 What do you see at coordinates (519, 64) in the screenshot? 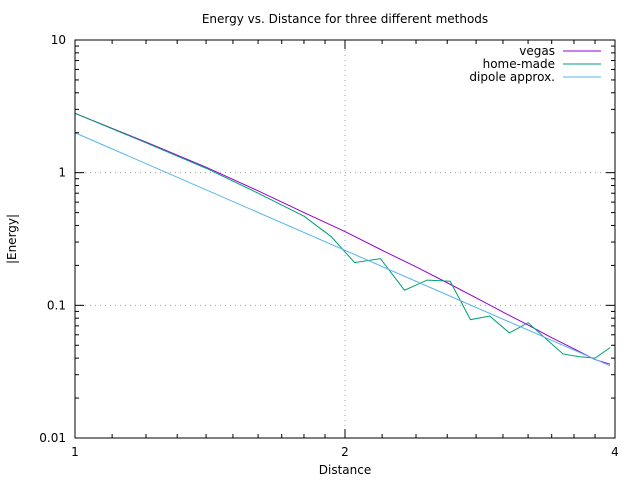
I see `legend-label: home-made` at bounding box center [519, 64].